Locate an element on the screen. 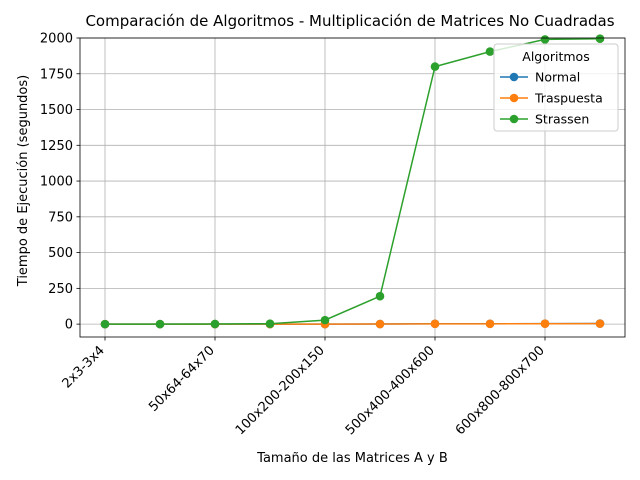 The width and height of the screenshot is (640, 480). x-axis-label: Tamaño de las Matrices A y B is located at coordinates (352, 458).